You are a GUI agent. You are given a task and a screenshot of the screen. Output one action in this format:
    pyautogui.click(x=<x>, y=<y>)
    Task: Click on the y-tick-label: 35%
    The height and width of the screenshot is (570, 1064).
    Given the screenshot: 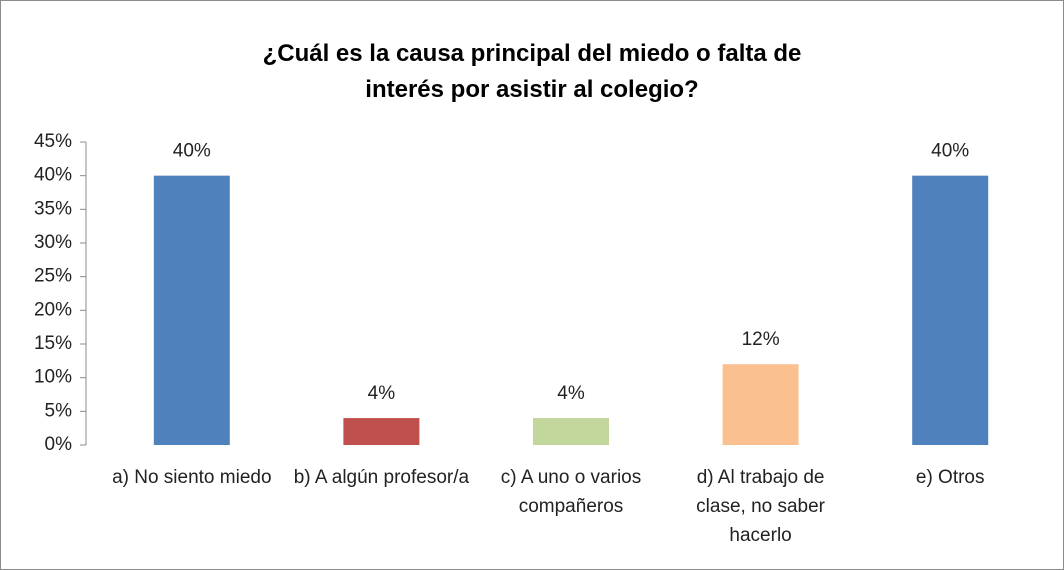 What is the action you would take?
    pyautogui.click(x=53, y=208)
    